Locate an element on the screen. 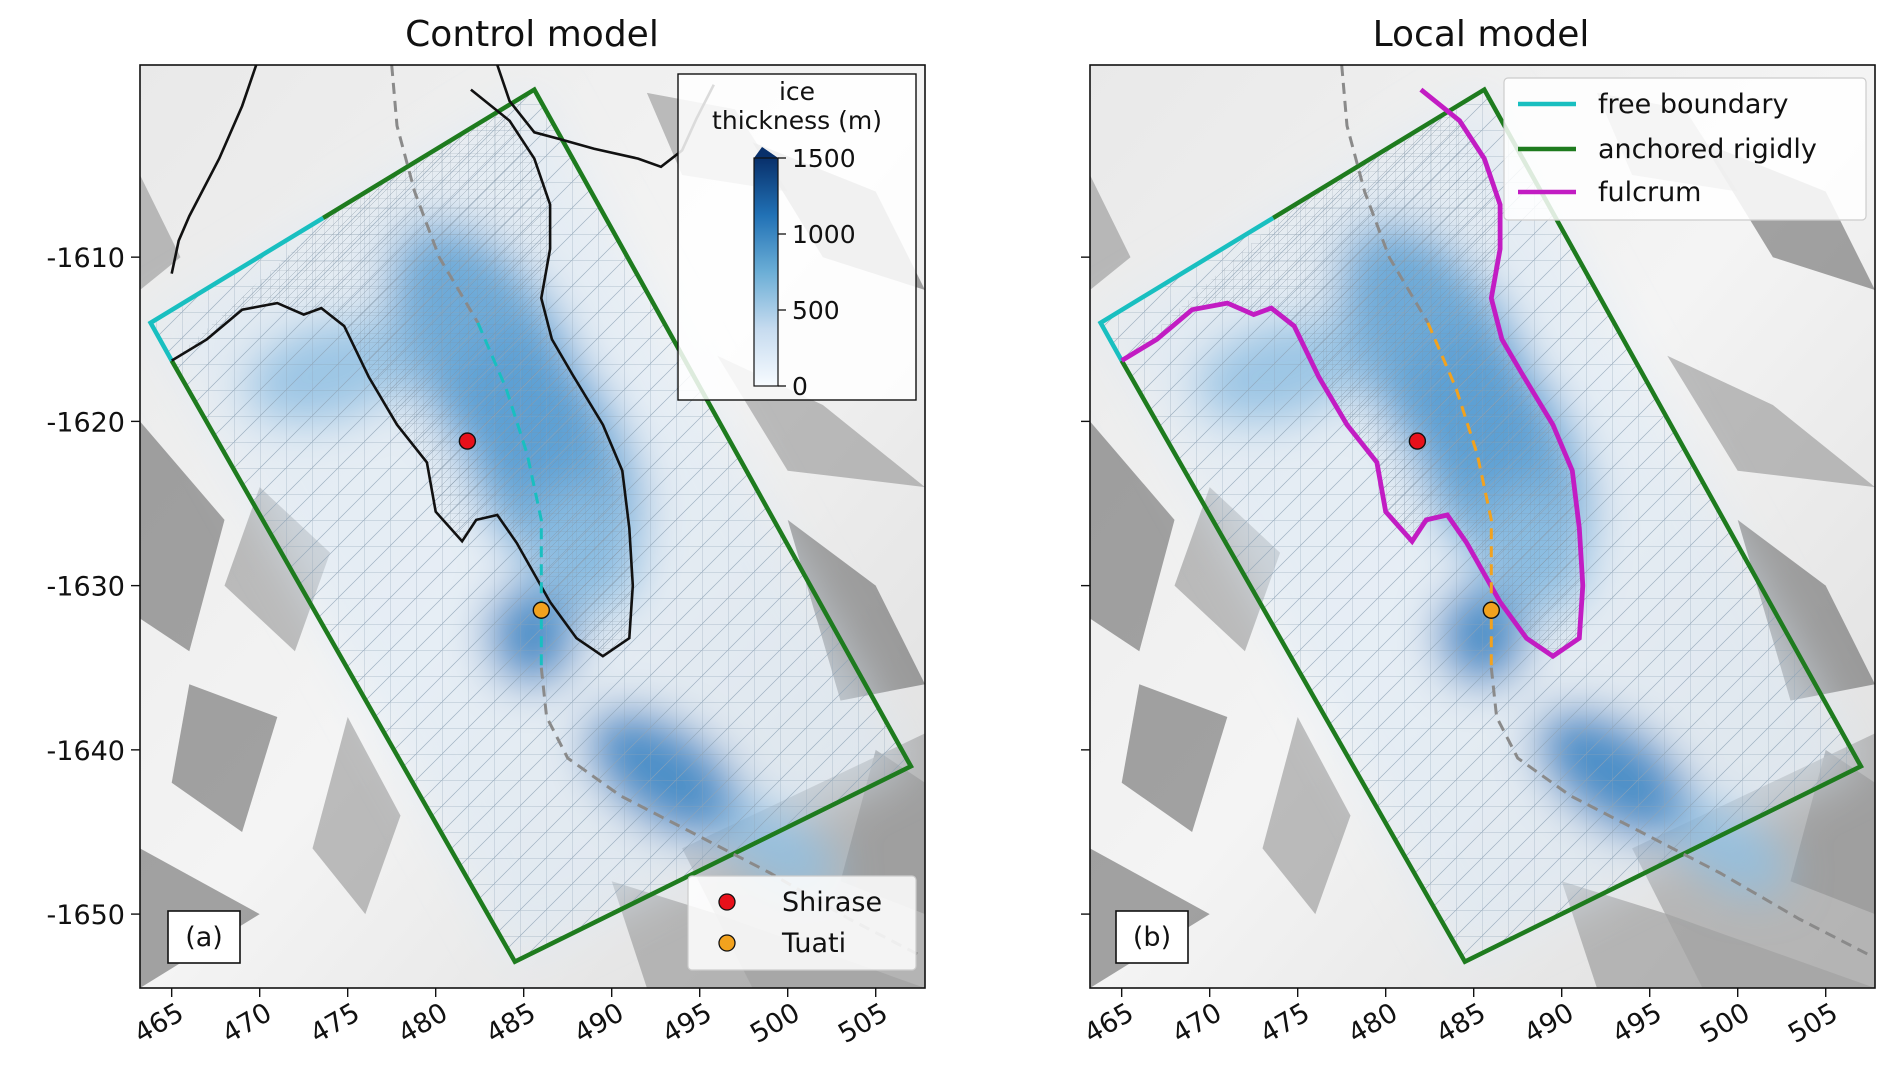 Image resolution: width=1892 pixels, height=1080 pixels. colorbar-gradient is located at coordinates (766, 272).